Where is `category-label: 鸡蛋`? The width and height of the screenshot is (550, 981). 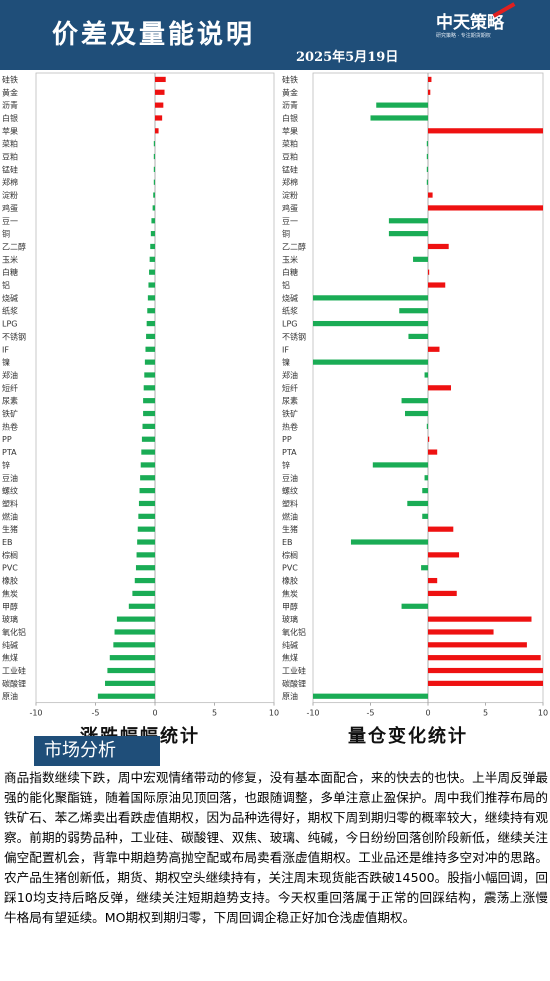 category-label: 鸡蛋 is located at coordinates (290, 208).